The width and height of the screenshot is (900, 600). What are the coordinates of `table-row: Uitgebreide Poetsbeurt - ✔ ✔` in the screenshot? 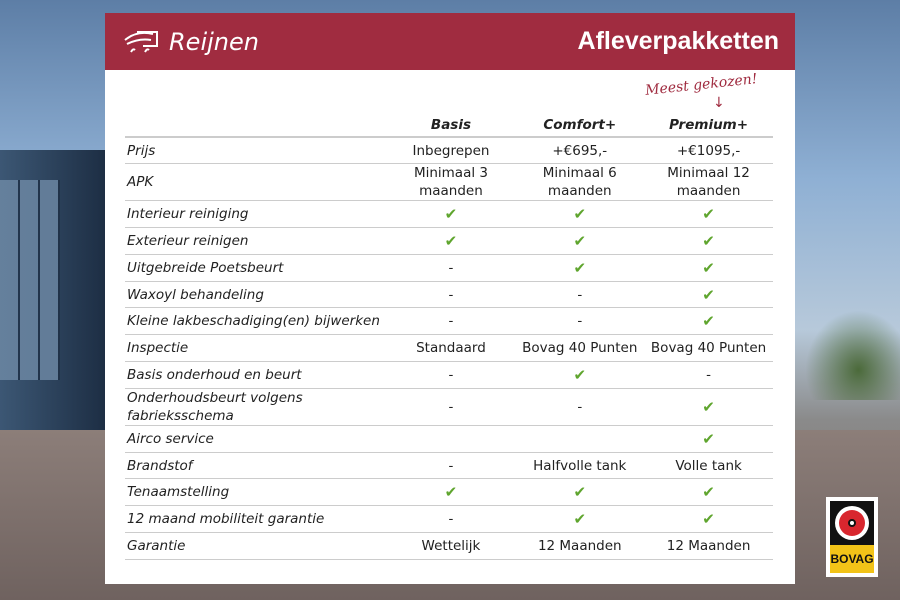 It's located at (449, 268).